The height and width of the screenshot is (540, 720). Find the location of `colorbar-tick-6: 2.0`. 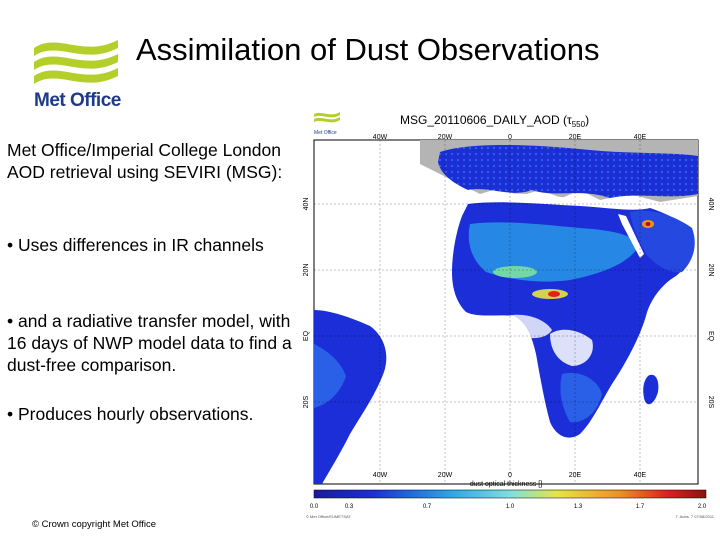

colorbar-tick-6: 2.0 is located at coordinates (702, 507).